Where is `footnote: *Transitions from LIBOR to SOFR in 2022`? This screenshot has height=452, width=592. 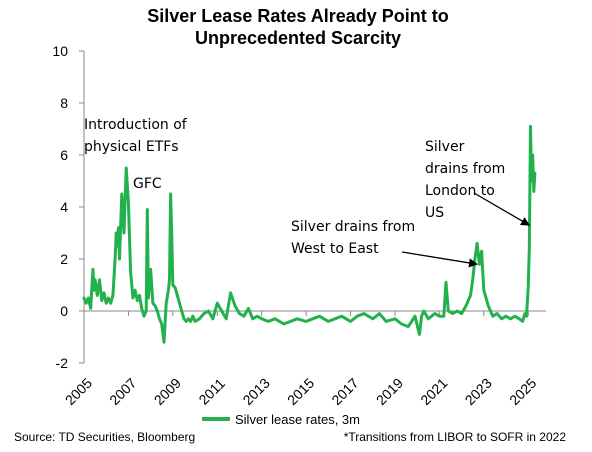 footnote: *Transitions from LIBOR to SOFR in 2022 is located at coordinates (455, 437).